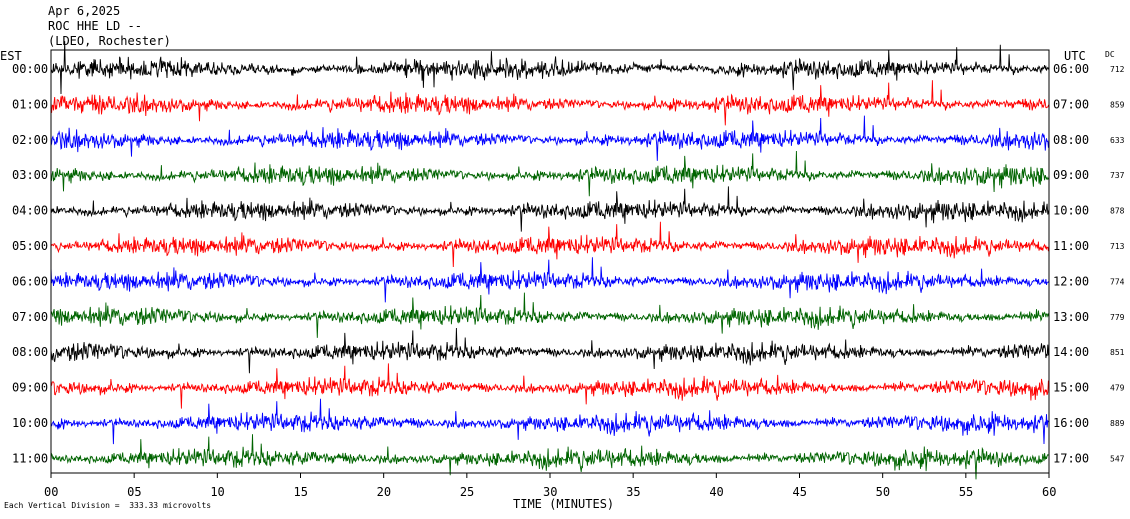 The width and height of the screenshot is (1130, 519). Describe the element at coordinates (1117, 281) in the screenshot. I see `dc-offset: 774` at that location.